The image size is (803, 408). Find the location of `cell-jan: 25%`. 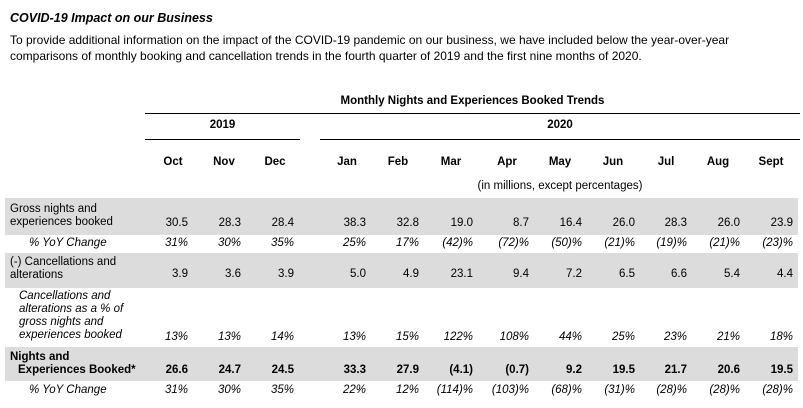

cell-jan: 25% is located at coordinates (354, 243).